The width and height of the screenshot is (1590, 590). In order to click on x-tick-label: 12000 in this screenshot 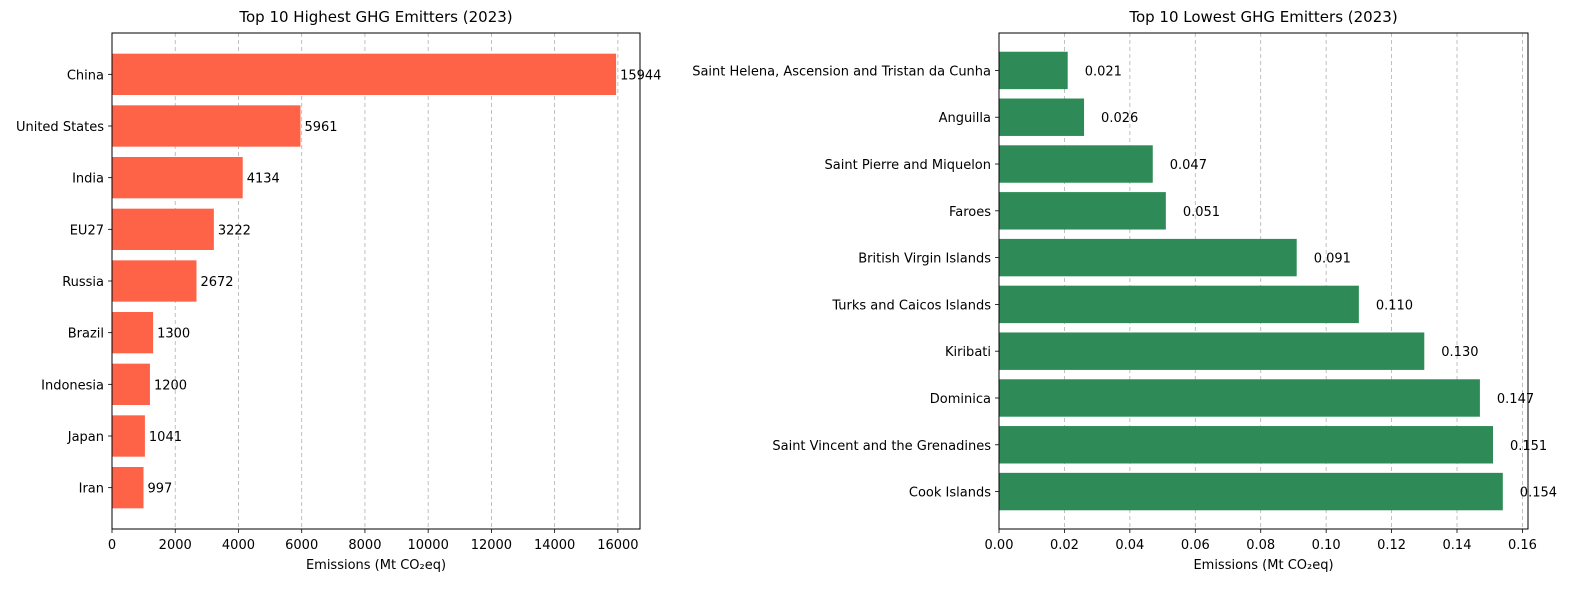, I will do `click(491, 545)`.